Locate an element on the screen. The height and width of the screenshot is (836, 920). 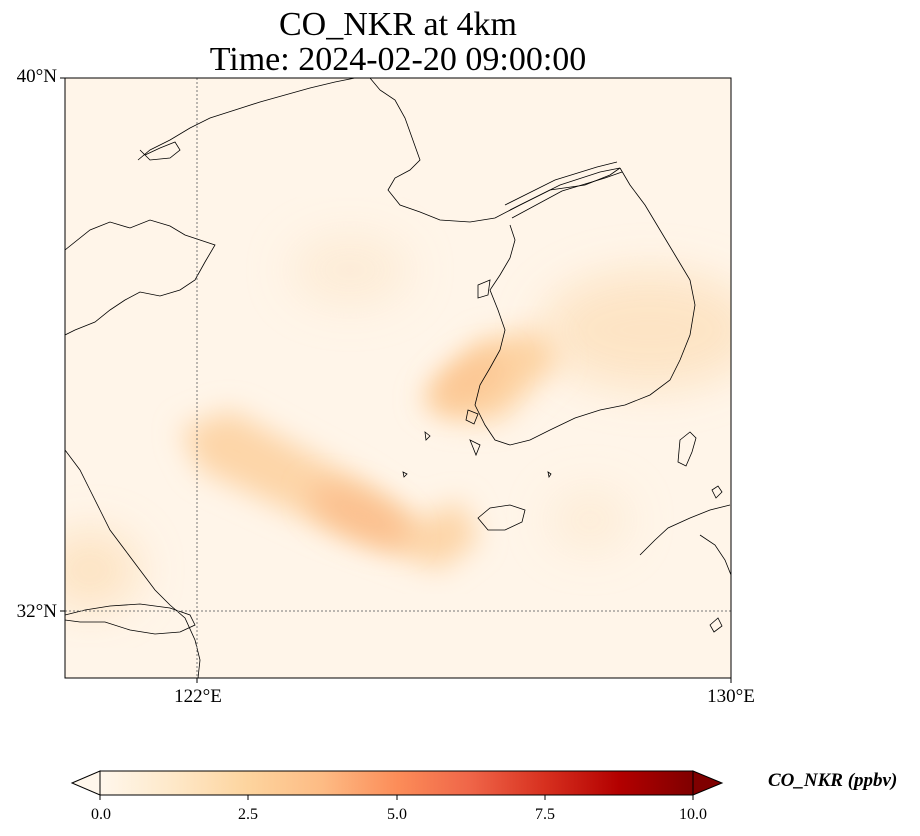
lat-label-32n: 32°N is located at coordinates (36, 611).